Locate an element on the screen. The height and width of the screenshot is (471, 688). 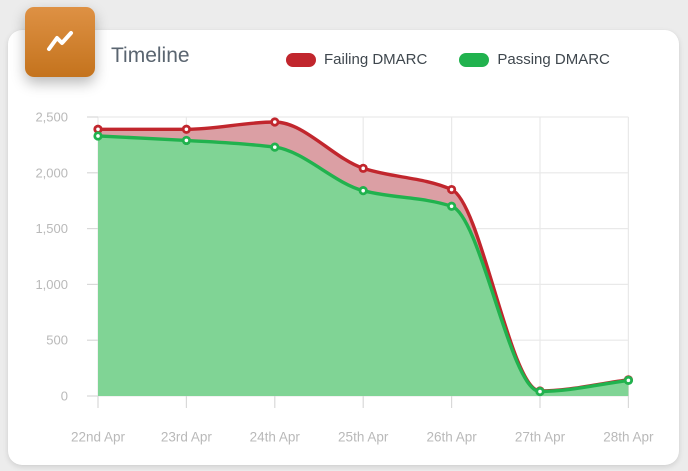
legend-swatch-passing-dmarc is located at coordinates (474, 60).